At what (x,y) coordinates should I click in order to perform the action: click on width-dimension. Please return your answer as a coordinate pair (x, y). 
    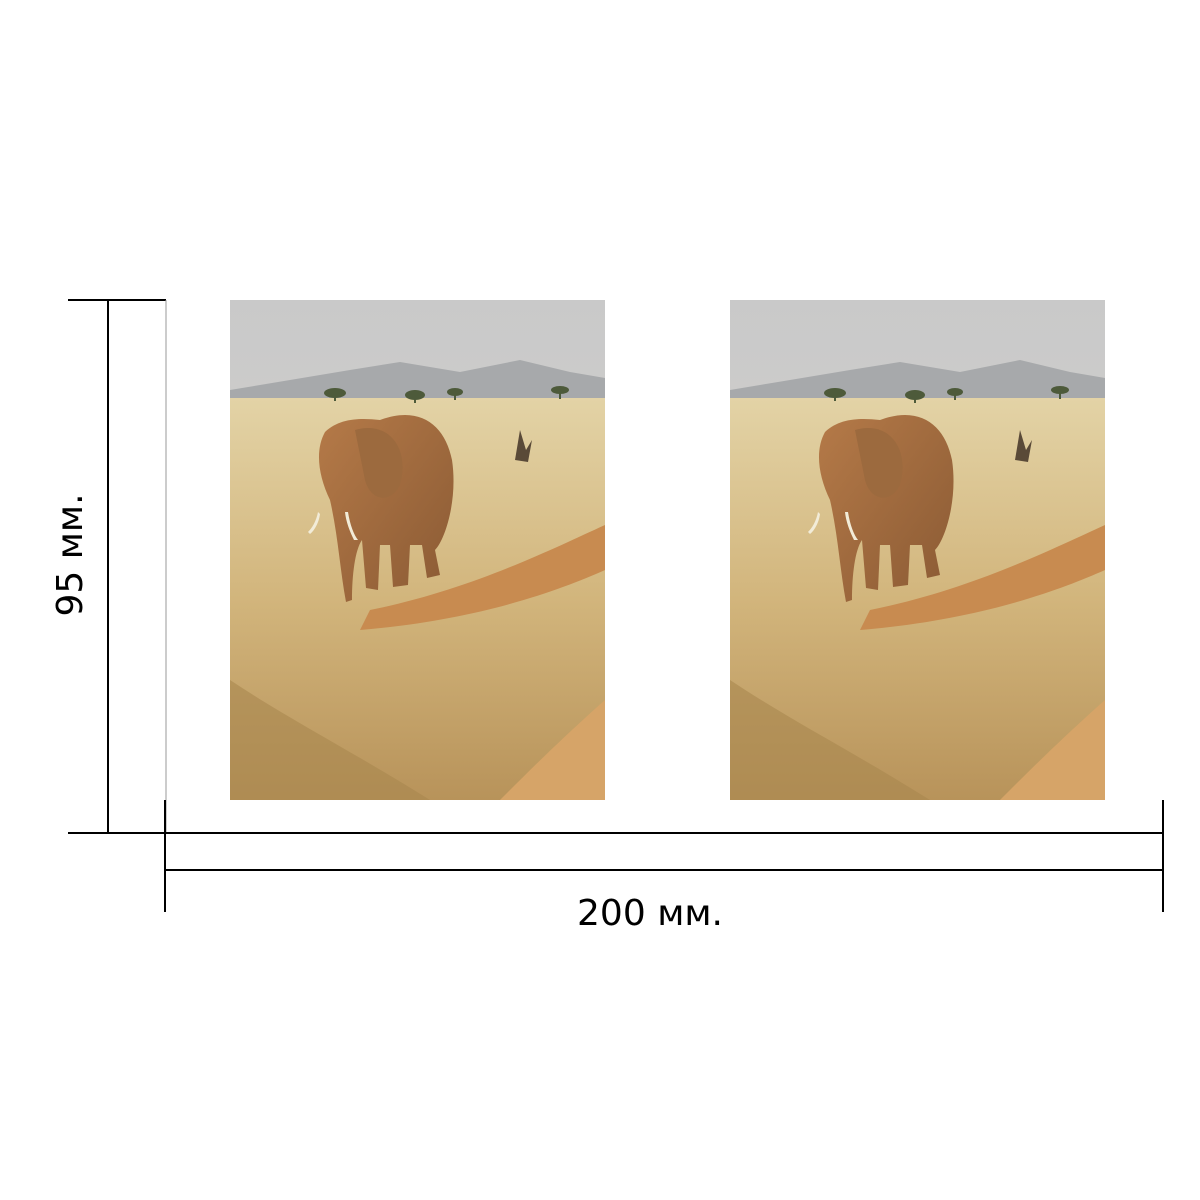
    Looking at the image, I should click on (664, 856).